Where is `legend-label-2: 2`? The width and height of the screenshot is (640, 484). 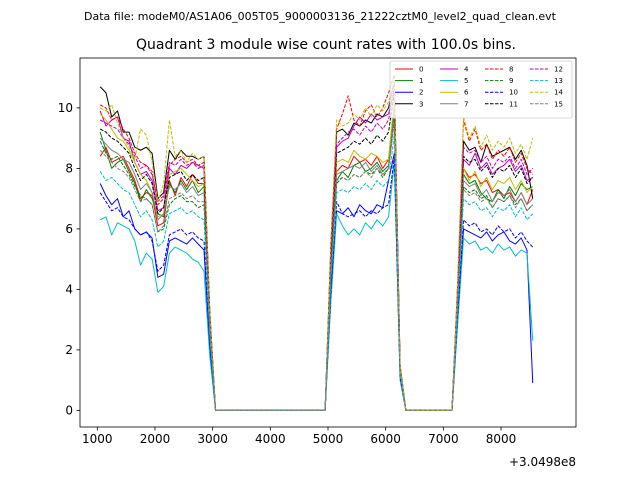
legend-label-2: 2 is located at coordinates (421, 93).